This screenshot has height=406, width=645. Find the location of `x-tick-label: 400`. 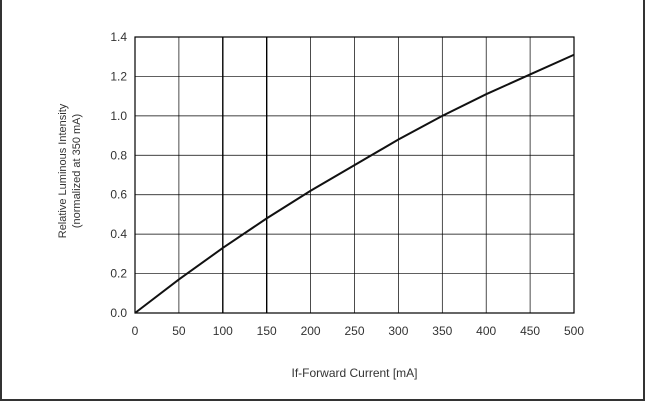

x-tick-label: 400 is located at coordinates (486, 331).